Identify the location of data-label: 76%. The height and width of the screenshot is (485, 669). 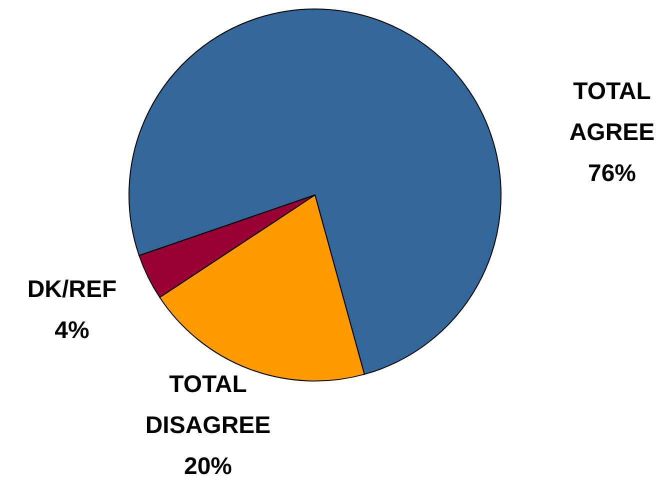
(612, 173).